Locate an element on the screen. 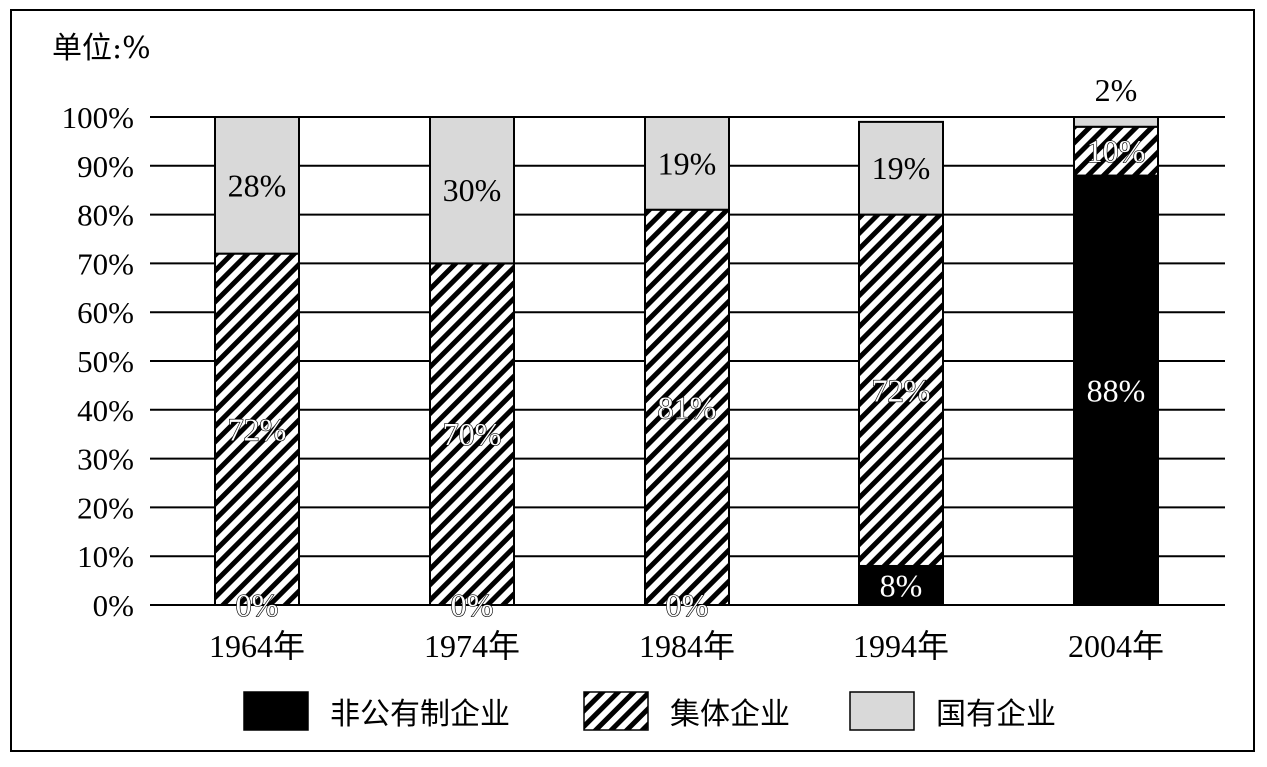 This screenshot has width=1267, height=767. data-label: 10% is located at coordinates (1116, 151).